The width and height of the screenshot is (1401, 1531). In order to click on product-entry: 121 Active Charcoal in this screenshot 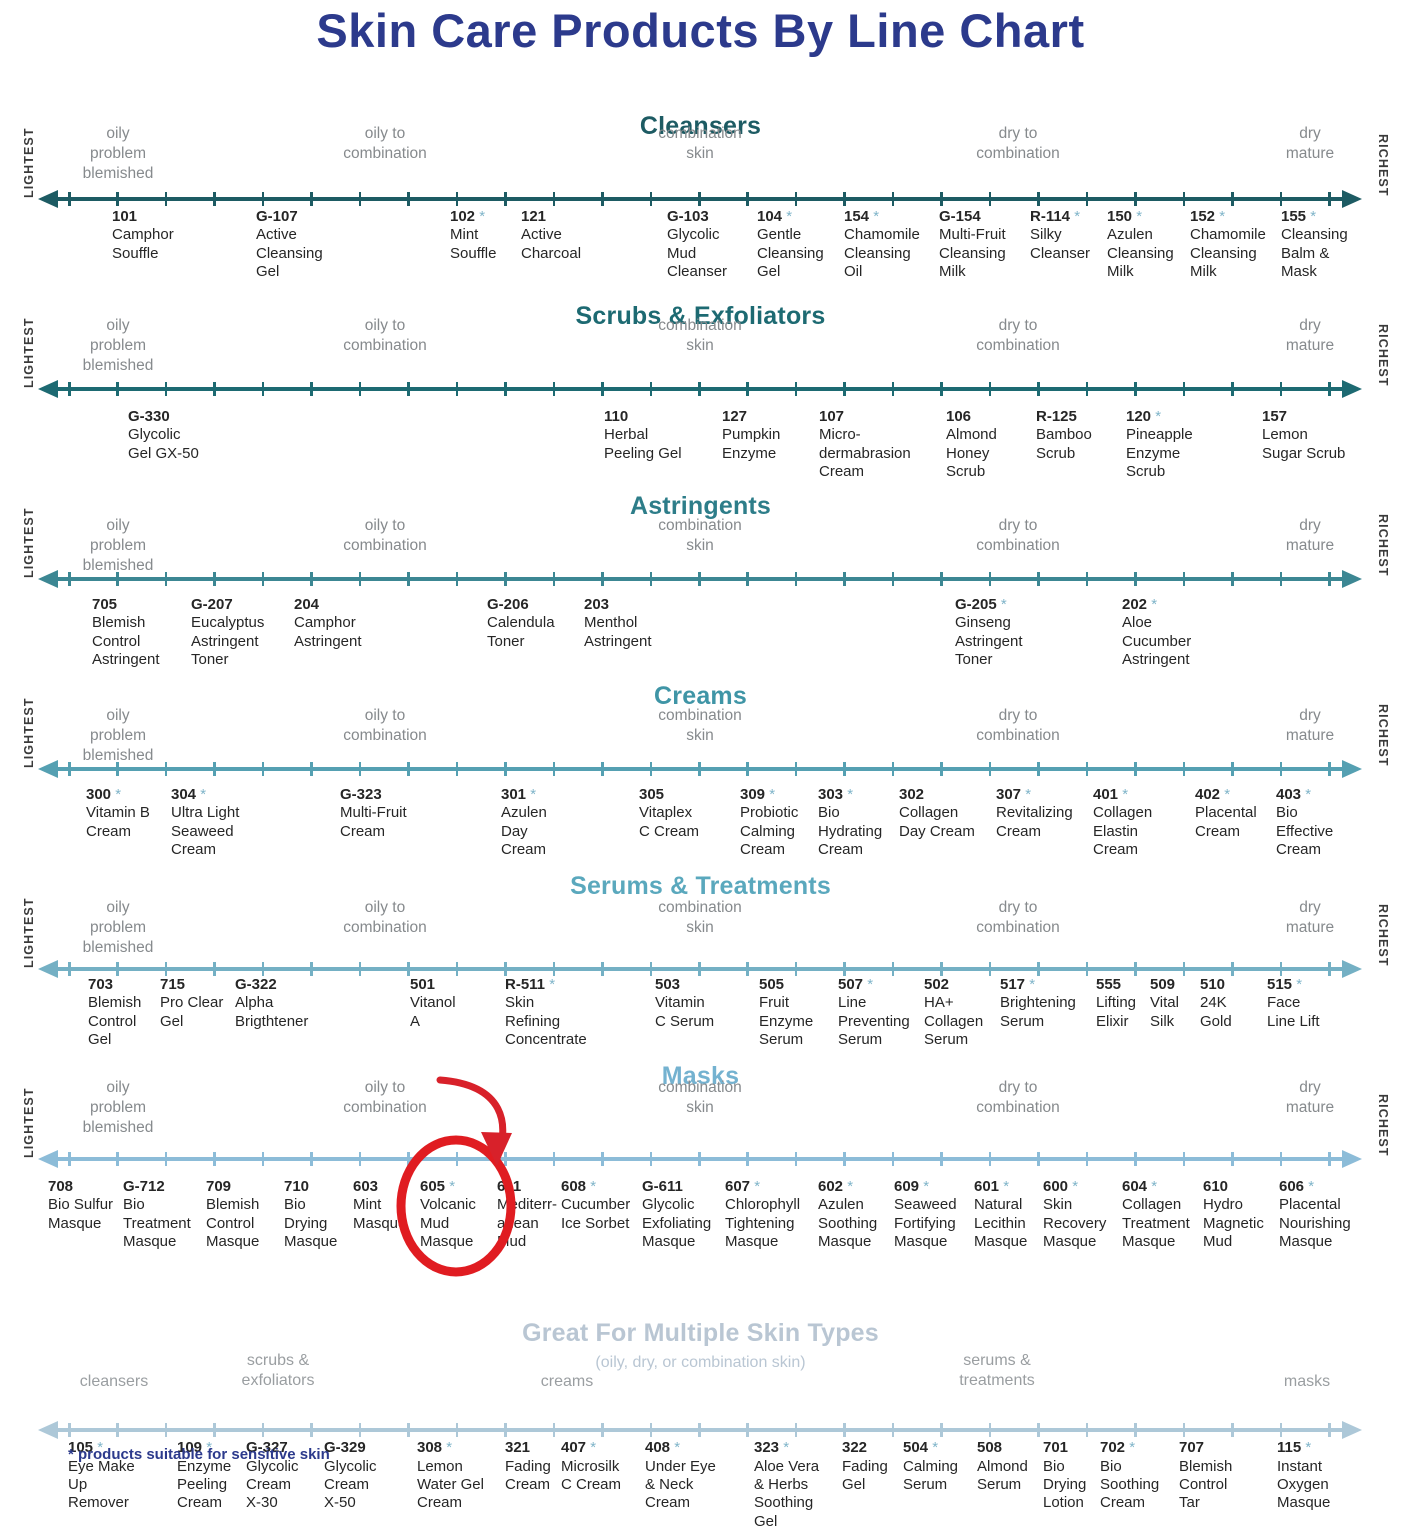, I will do `click(551, 235)`.